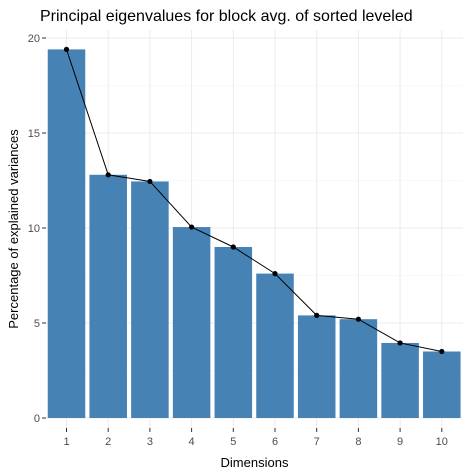 The image size is (474, 476). I want to click on x-tick-label: 3, so click(150, 442).